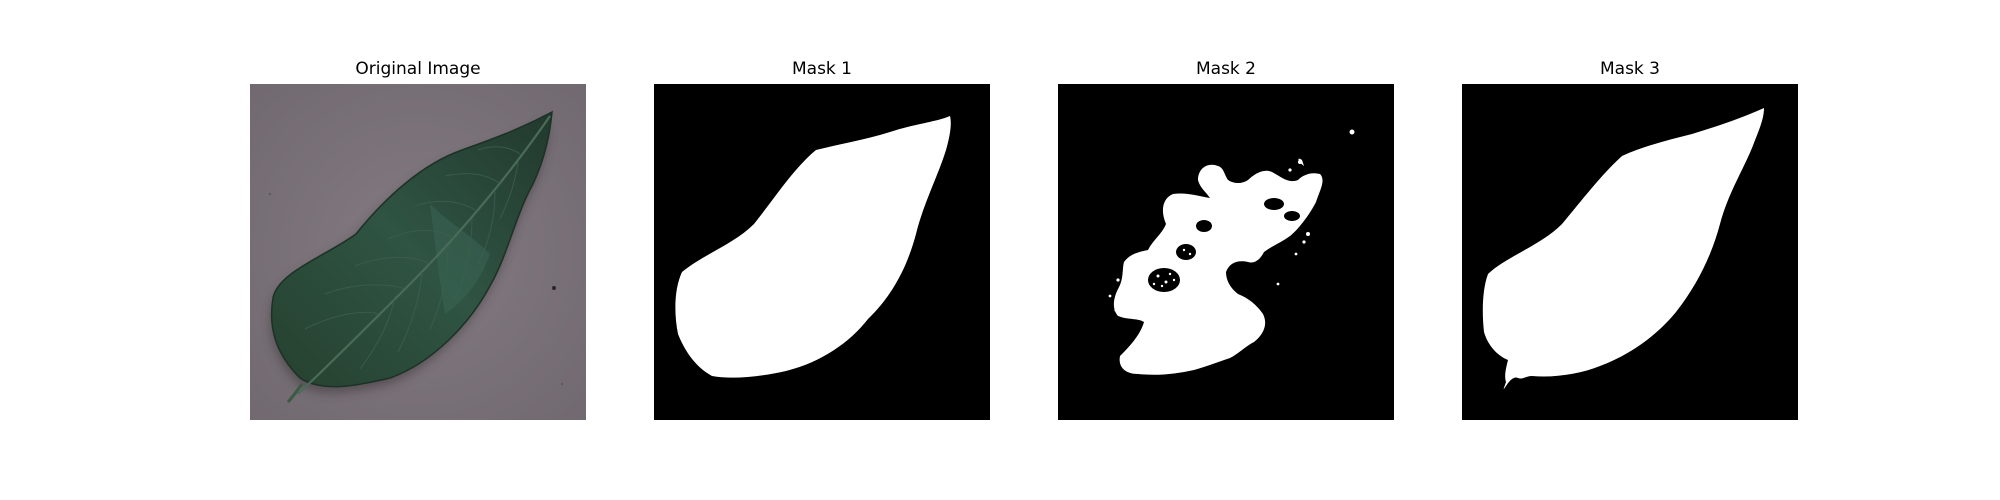 The height and width of the screenshot is (500, 2000). Describe the element at coordinates (821, 69) in the screenshot. I see `panel-title: Mask 1` at that location.